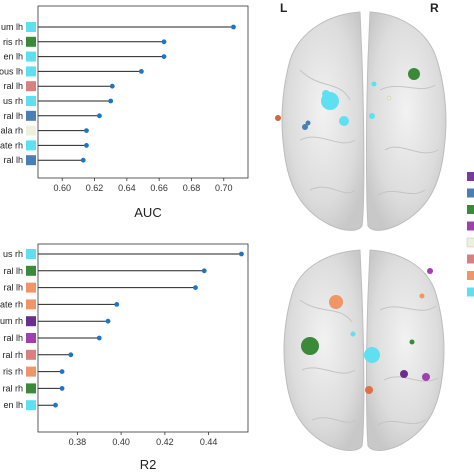 This screenshot has width=474, height=474. I want to click on node-green-large, so click(310, 346).